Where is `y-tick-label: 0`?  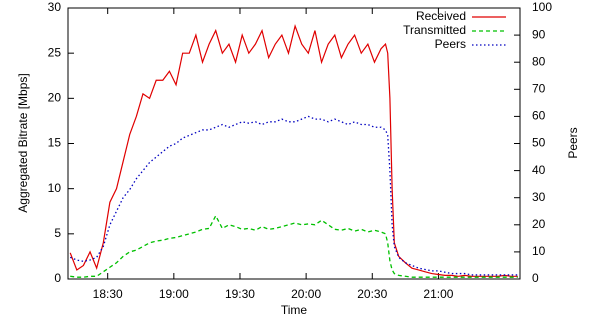
y-tick-label: 0 is located at coordinates (57, 278).